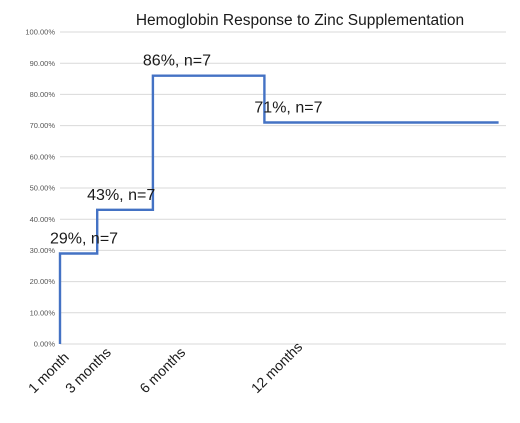 The height and width of the screenshot is (423, 520). I want to click on y-tick-label: 70.00%, so click(43, 125).